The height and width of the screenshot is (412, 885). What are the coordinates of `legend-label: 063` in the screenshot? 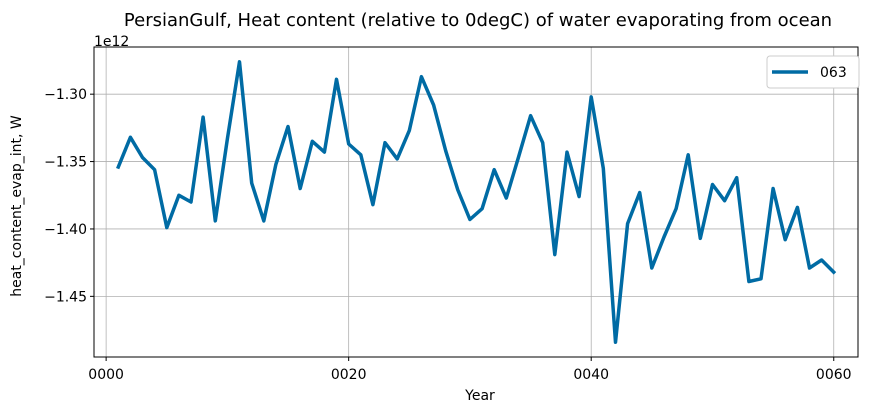 It's located at (833, 73).